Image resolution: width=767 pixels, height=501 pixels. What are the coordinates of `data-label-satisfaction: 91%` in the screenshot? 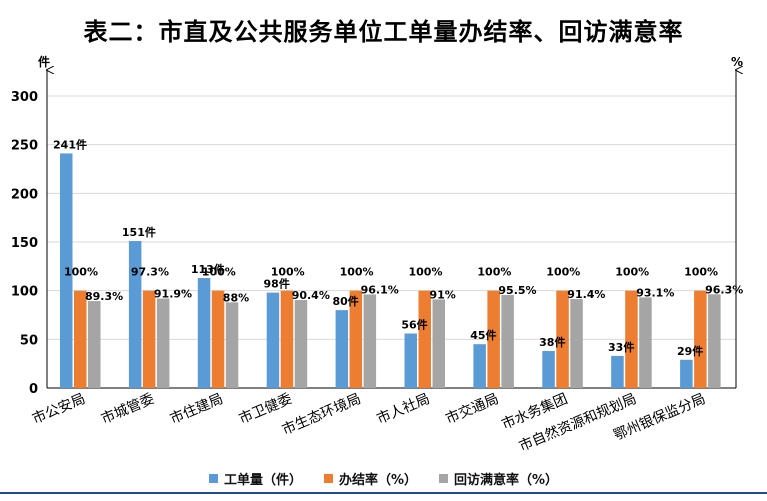 It's located at (443, 294).